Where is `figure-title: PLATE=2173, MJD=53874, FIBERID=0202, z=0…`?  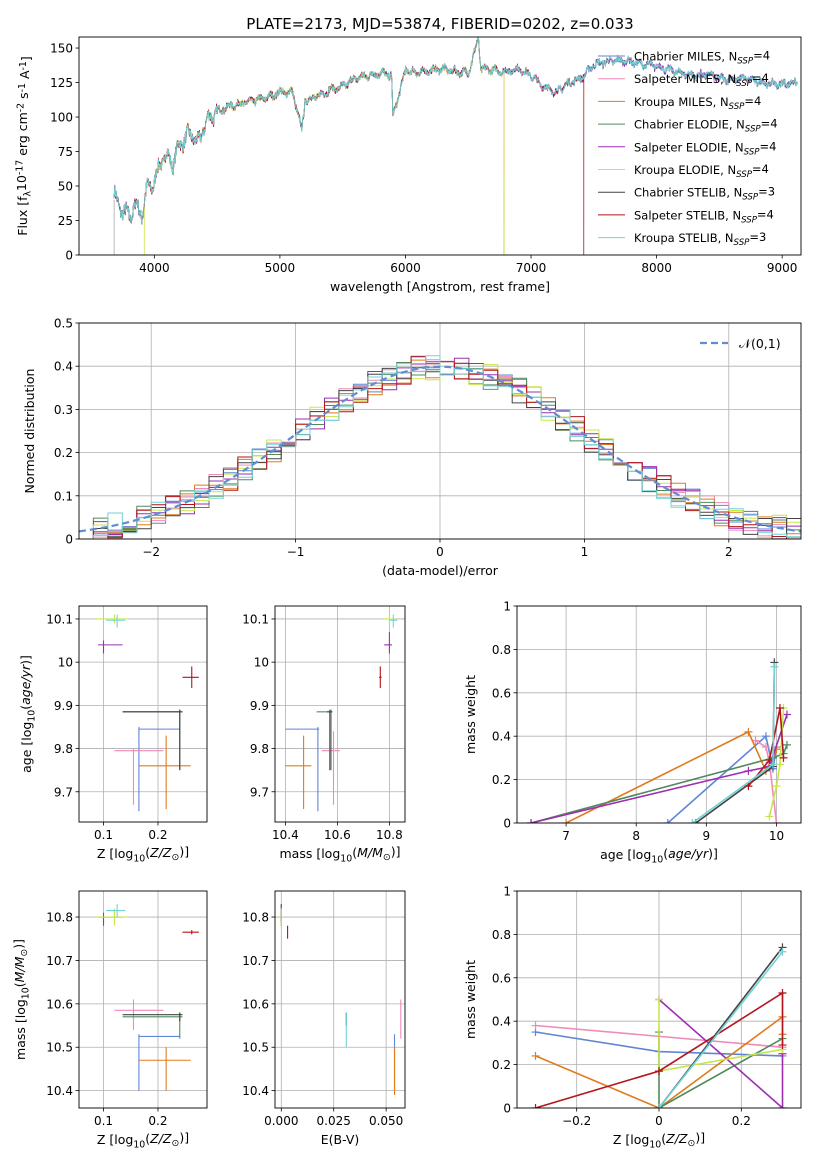
figure-title: PLATE=2173, MJD=53874, FIBERID=0202, z=0… is located at coordinates (439, 24).